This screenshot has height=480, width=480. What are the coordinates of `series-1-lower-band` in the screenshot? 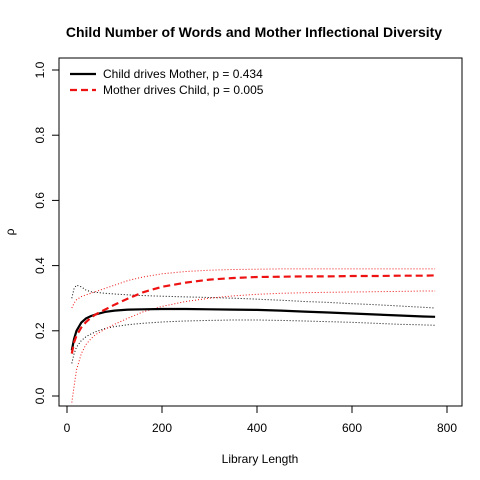 It's located at (253, 341).